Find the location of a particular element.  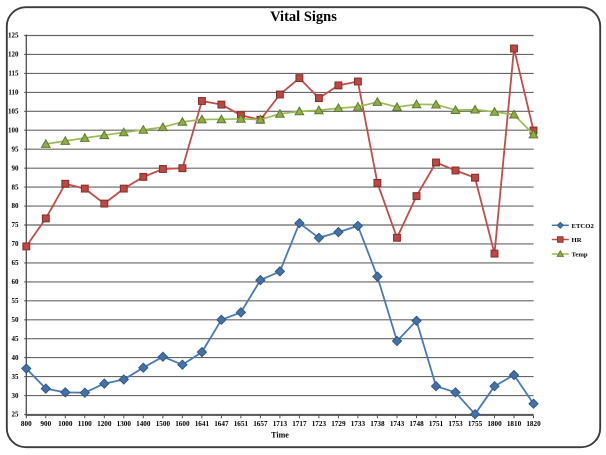

svg-text: 1651 is located at coordinates (241, 424).